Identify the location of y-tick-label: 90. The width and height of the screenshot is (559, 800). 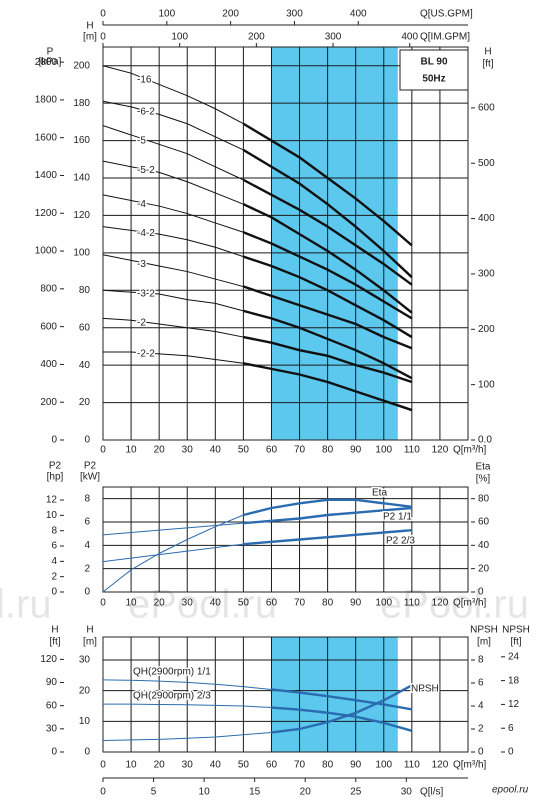
(52, 682).